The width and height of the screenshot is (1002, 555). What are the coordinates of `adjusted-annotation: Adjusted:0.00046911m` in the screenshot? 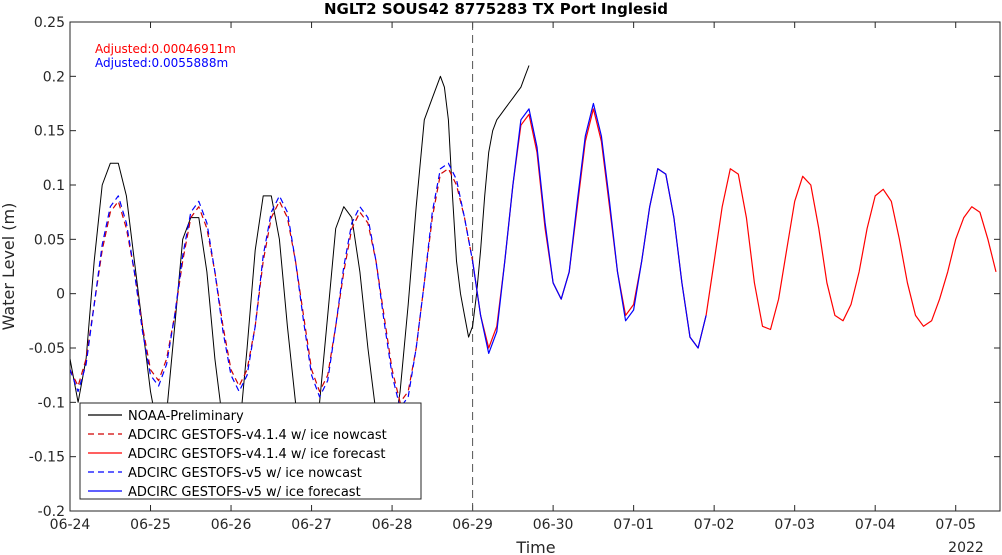 It's located at (165, 49).